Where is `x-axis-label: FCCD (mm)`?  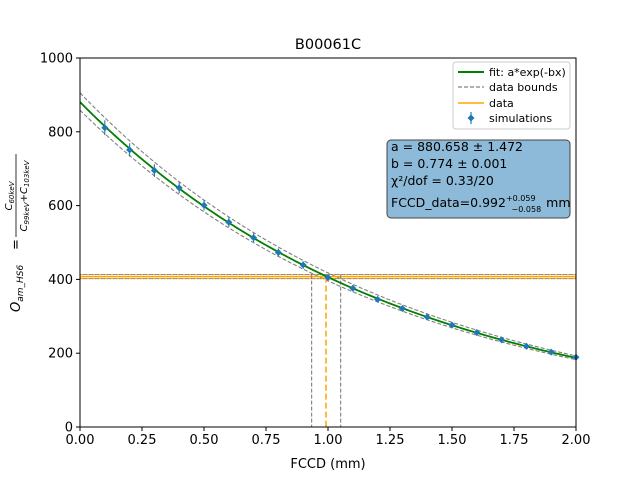
x-axis-label: FCCD (mm) is located at coordinates (327, 464).